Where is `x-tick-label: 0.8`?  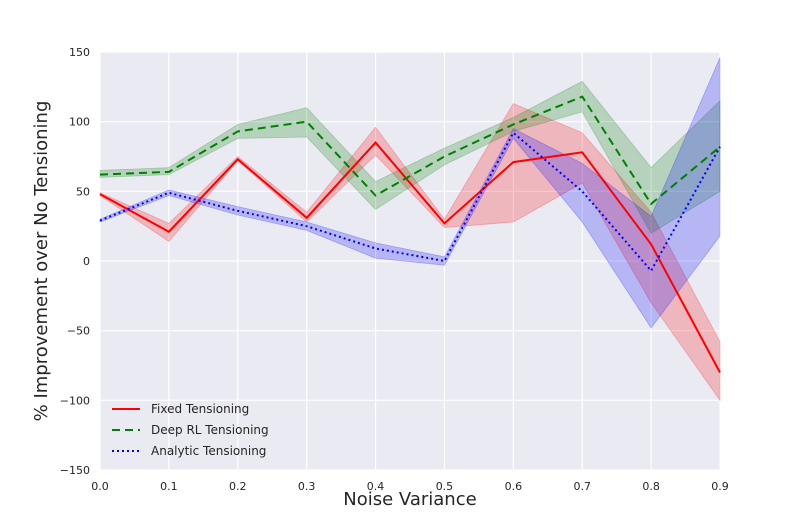
x-tick-label: 0.8 is located at coordinates (651, 486).